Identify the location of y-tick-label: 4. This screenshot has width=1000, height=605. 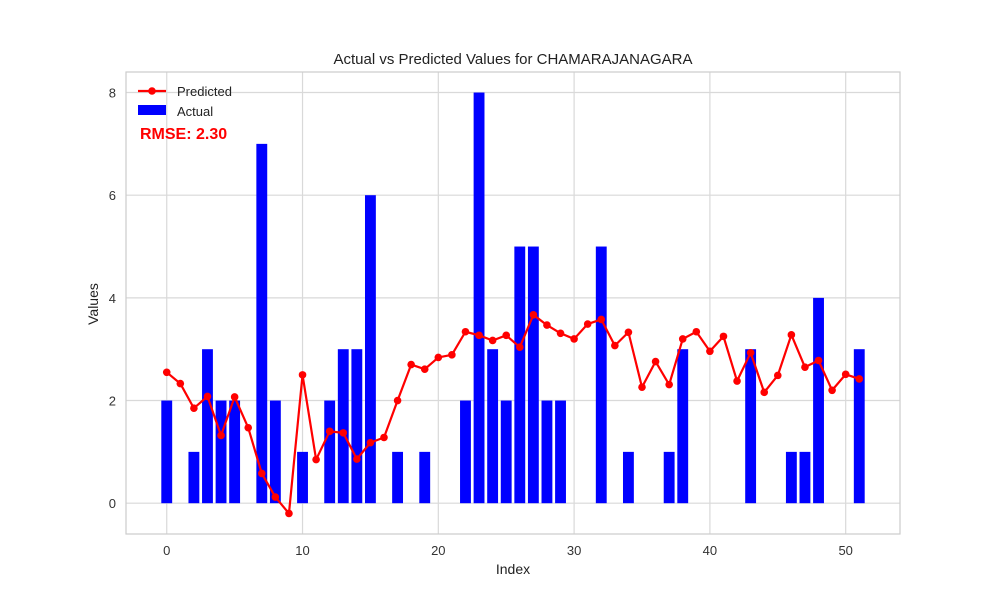
(112, 298).